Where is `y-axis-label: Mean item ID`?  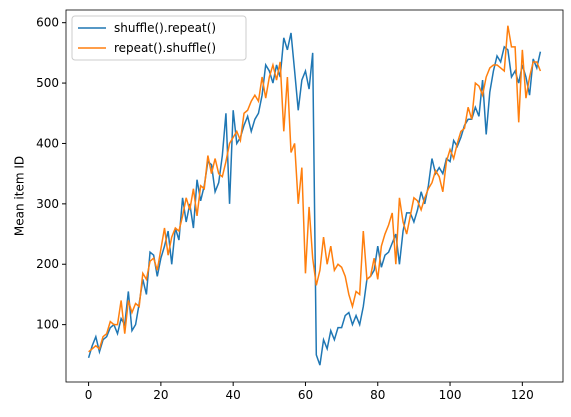
y-axis-label: Mean item ID is located at coordinates (20, 196).